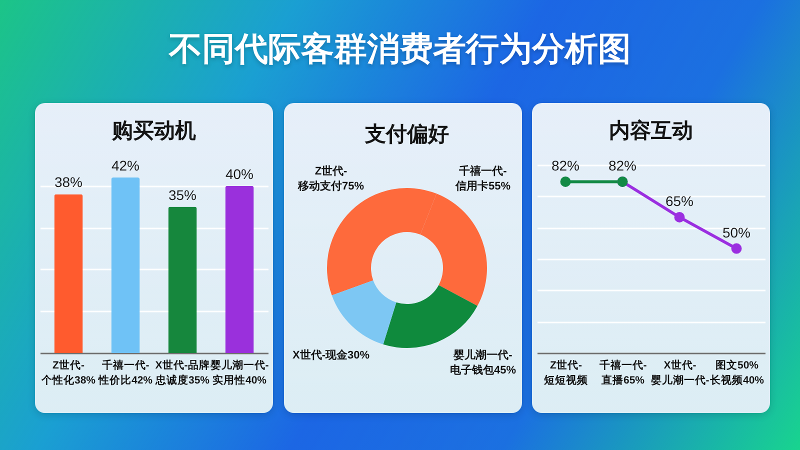 The image size is (800, 450). Describe the element at coordinates (330, 178) in the screenshot. I see `slice-label: Z世代-移动支付75%` at that location.